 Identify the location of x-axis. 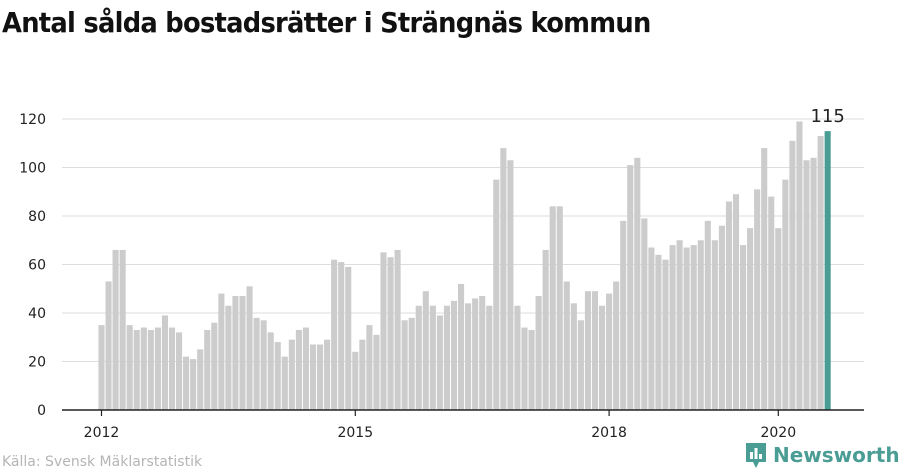
(463, 412).